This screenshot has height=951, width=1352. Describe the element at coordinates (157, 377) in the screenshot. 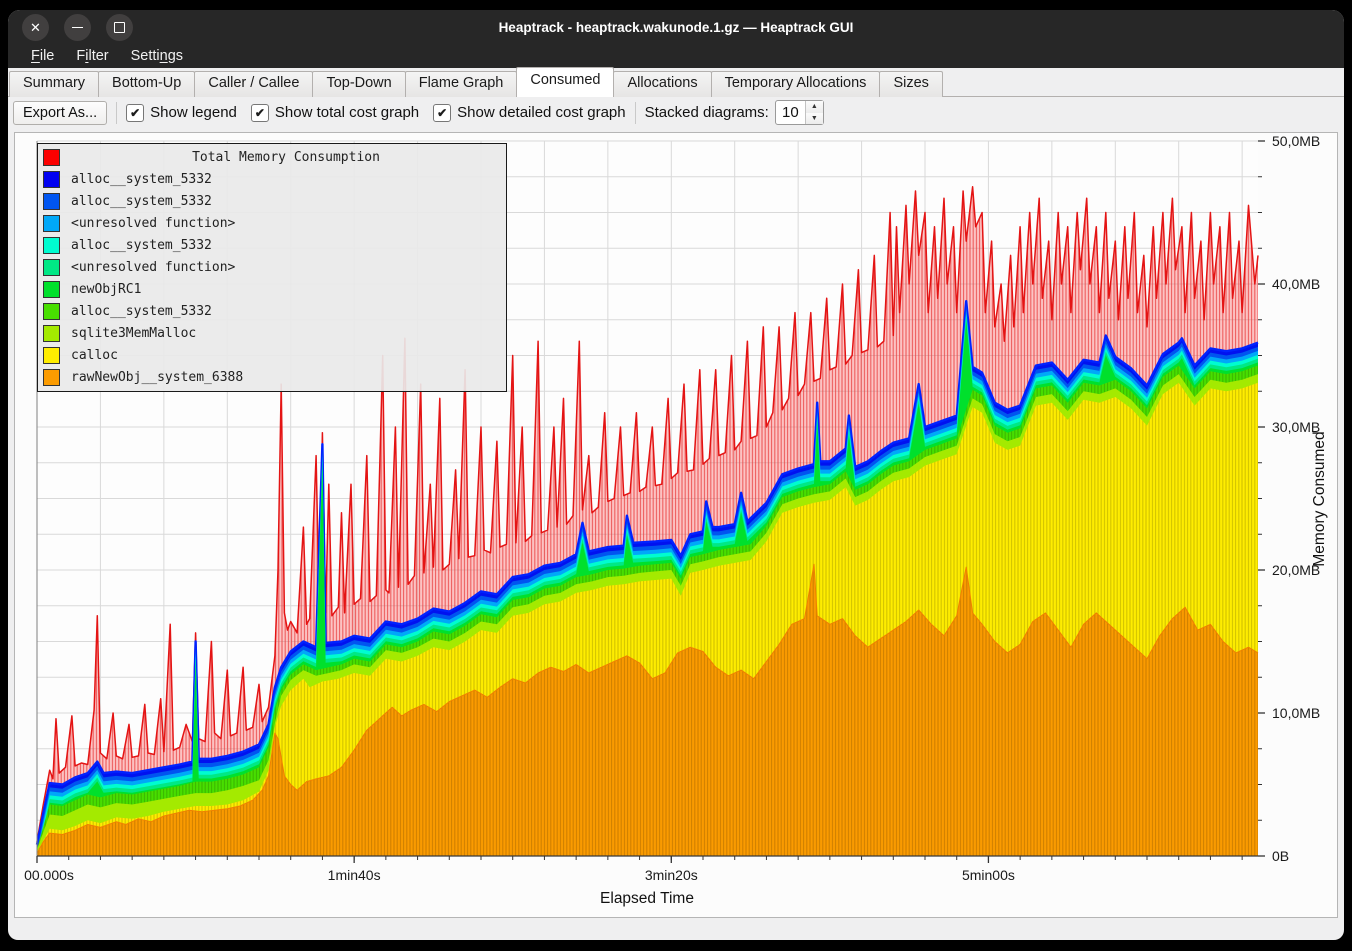

I see `legend-label: rawNewObj__system_6388` at that location.